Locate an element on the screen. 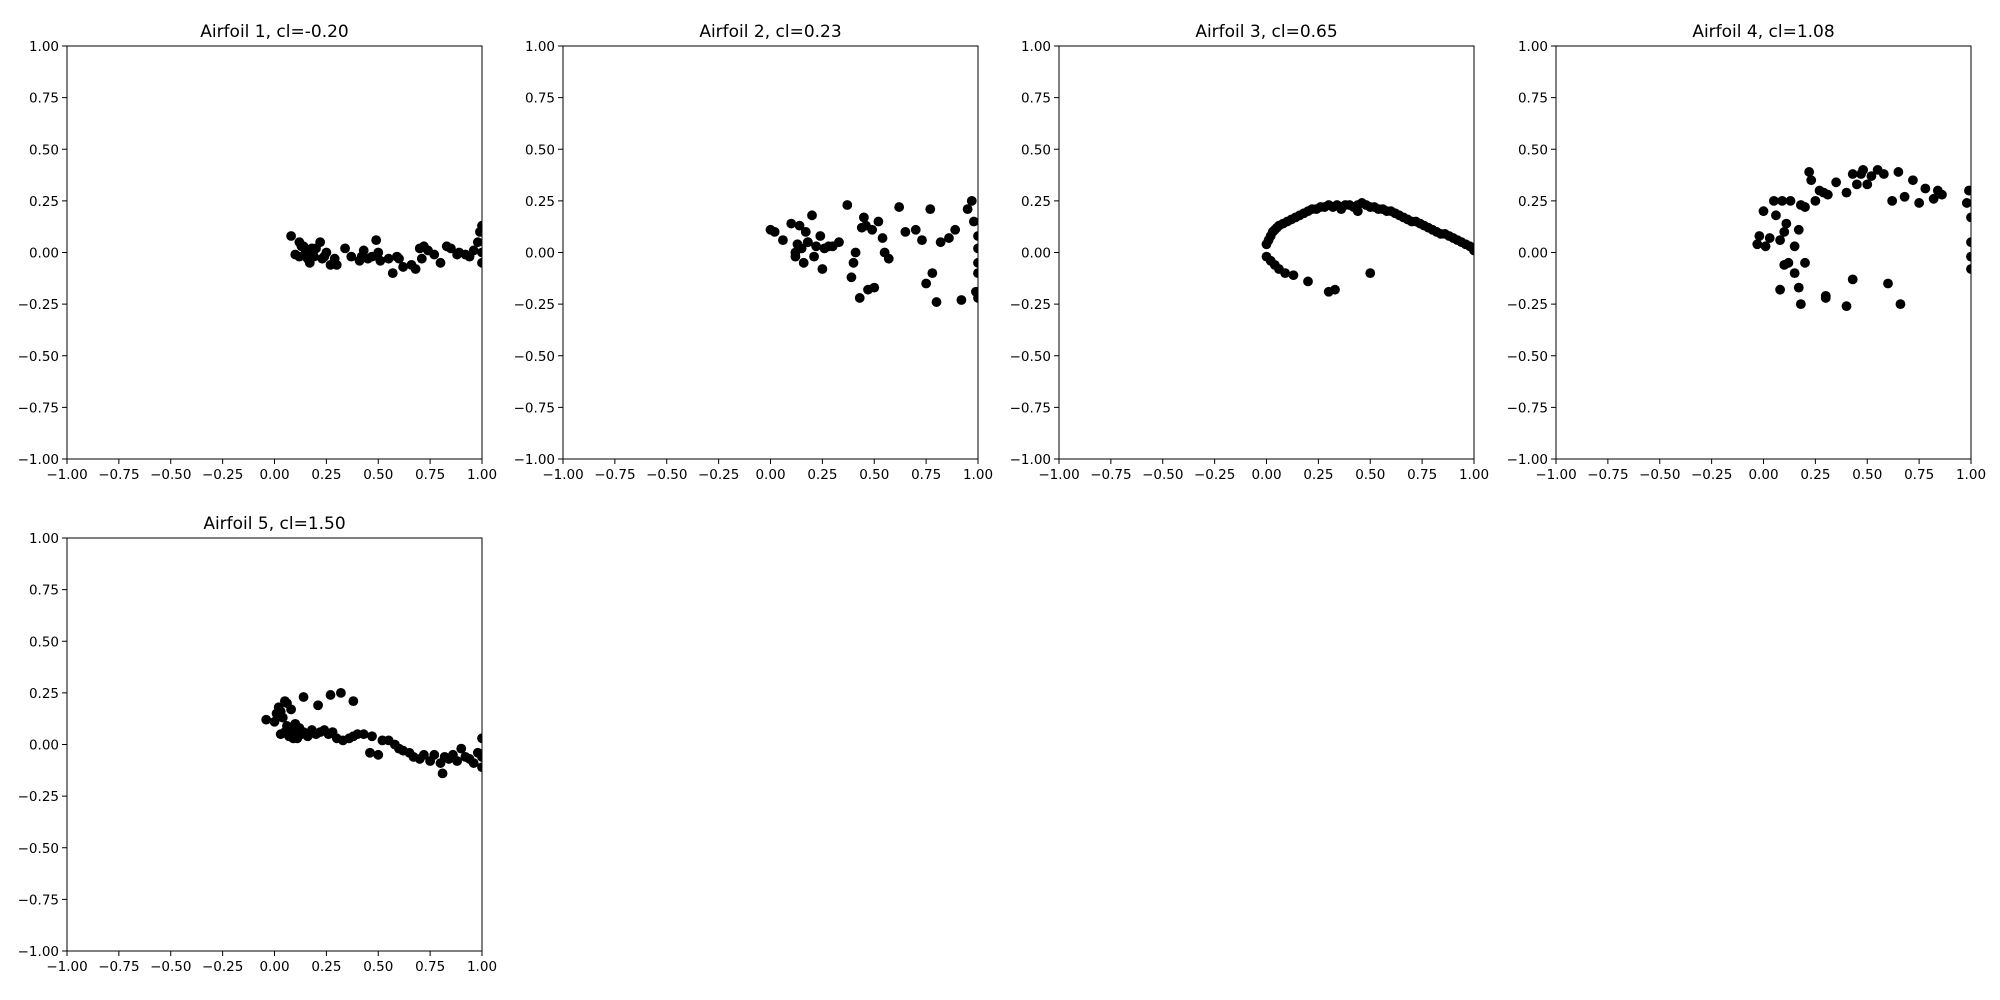  subplot-title: Airfoil 4, cl=1.08 is located at coordinates (1763, 32).